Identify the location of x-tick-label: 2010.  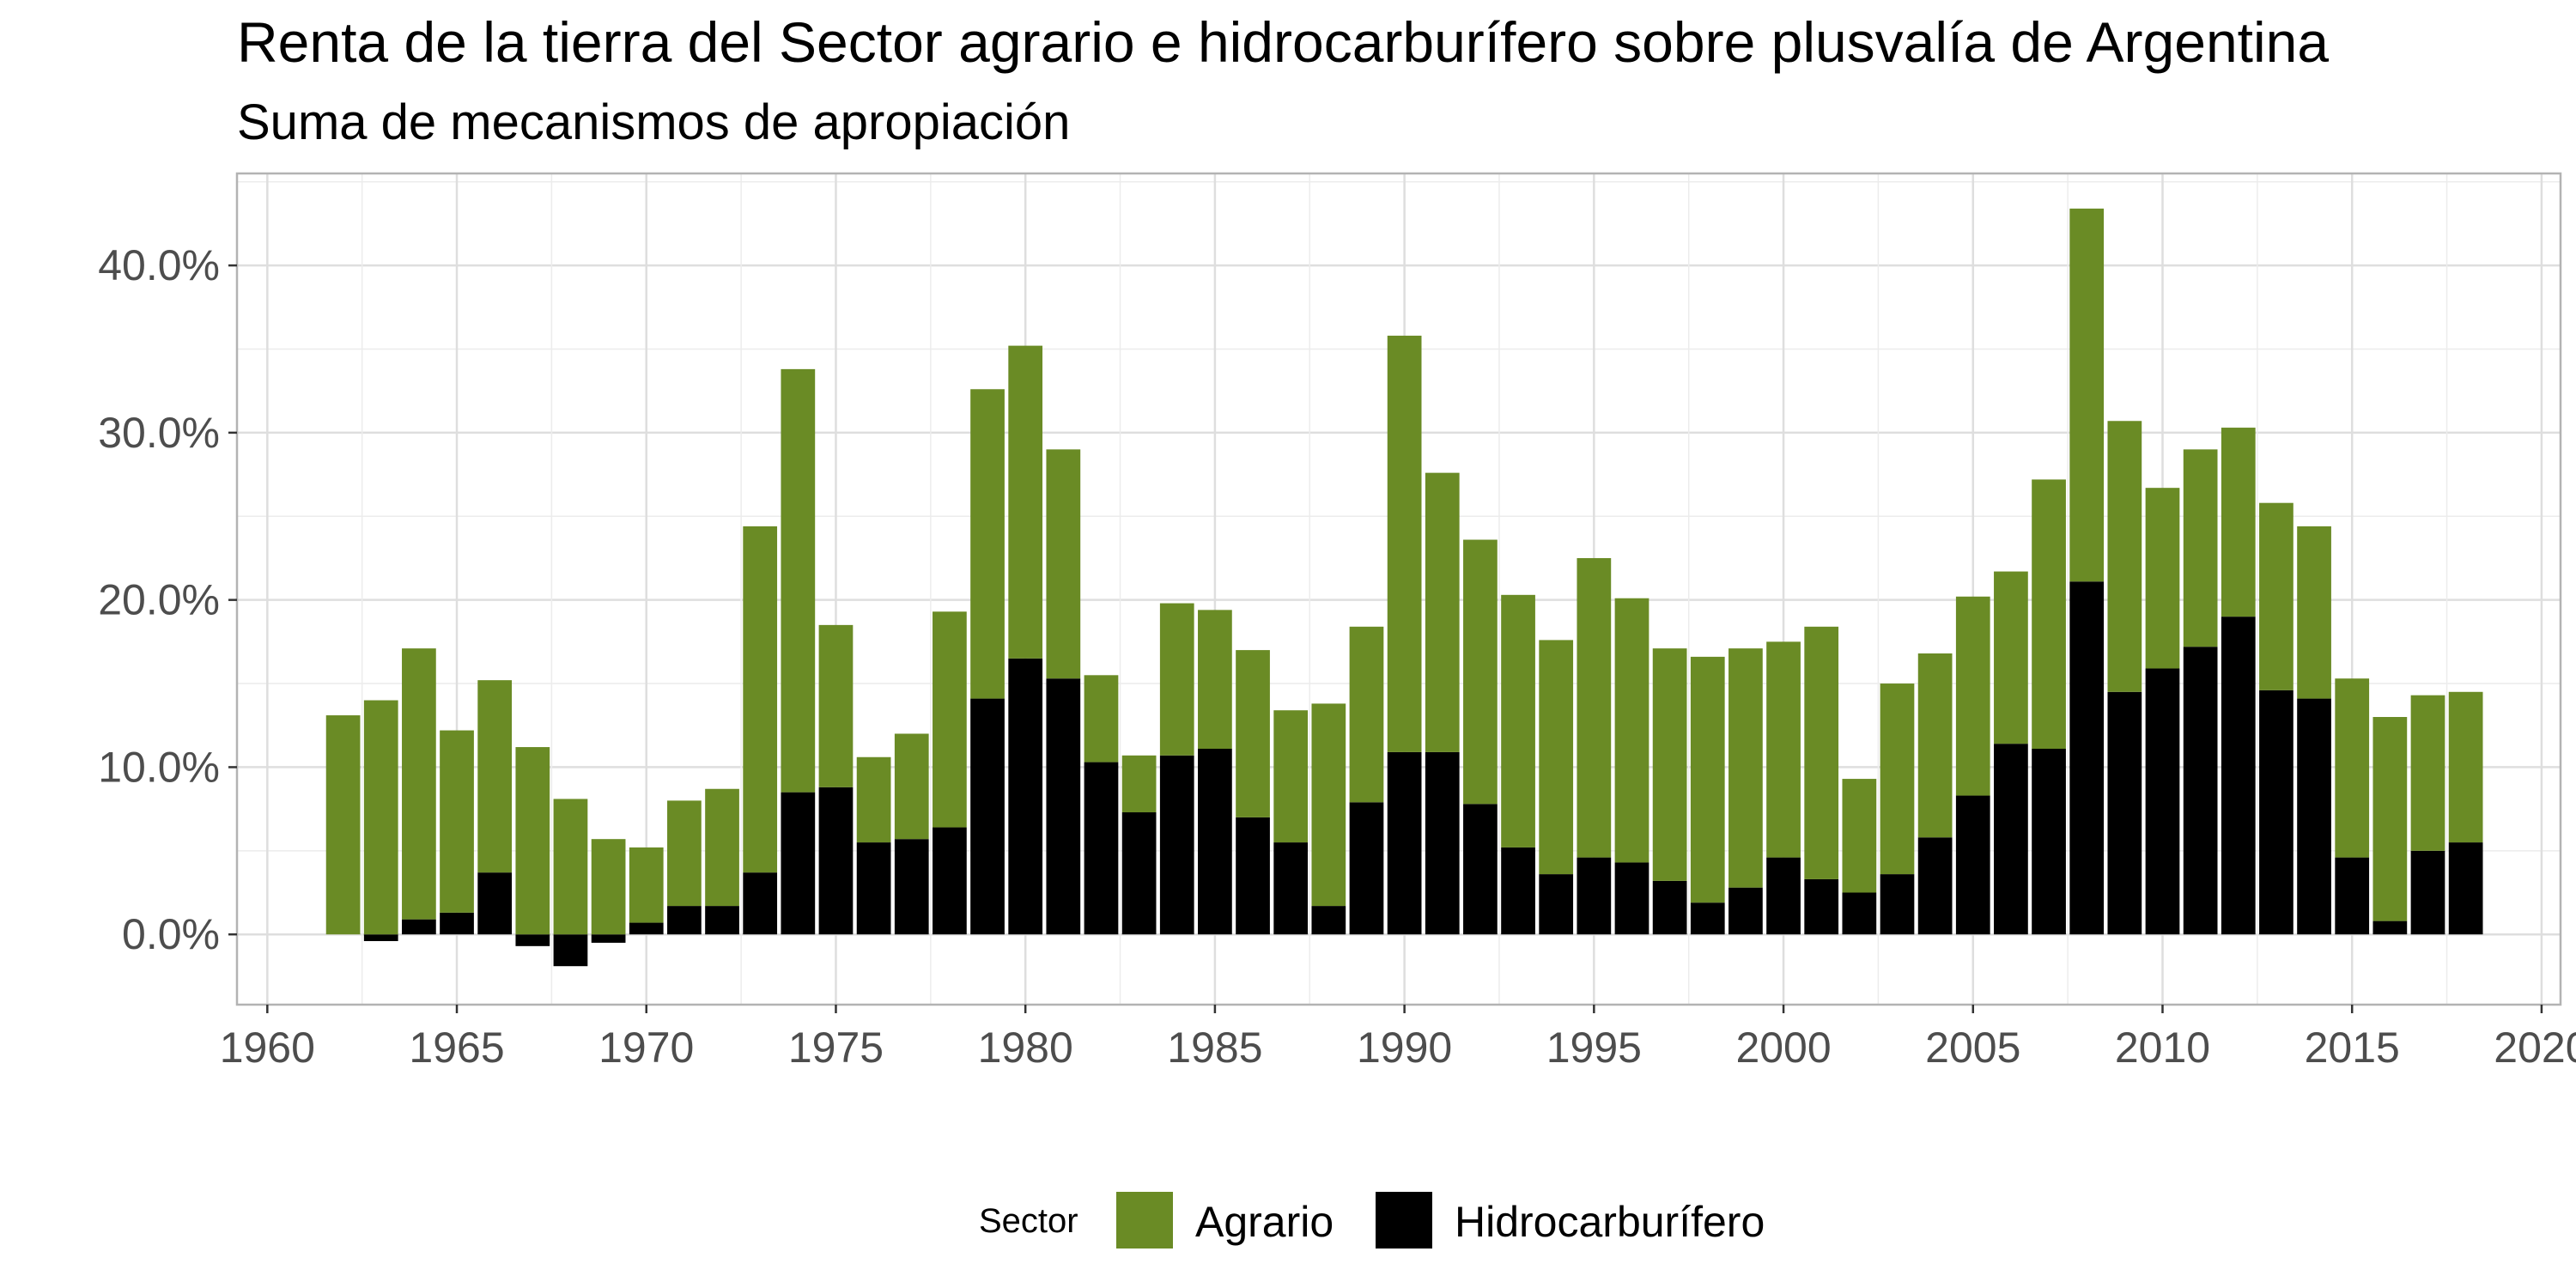
(2163, 1048).